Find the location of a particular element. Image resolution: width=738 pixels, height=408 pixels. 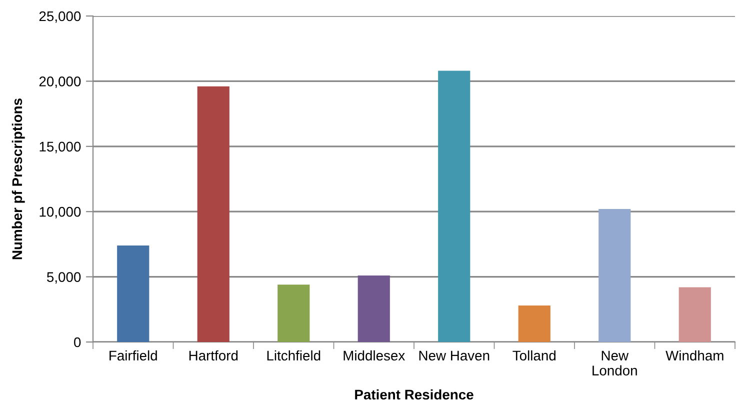

y-tick-label: 15,000 is located at coordinates (60, 148).